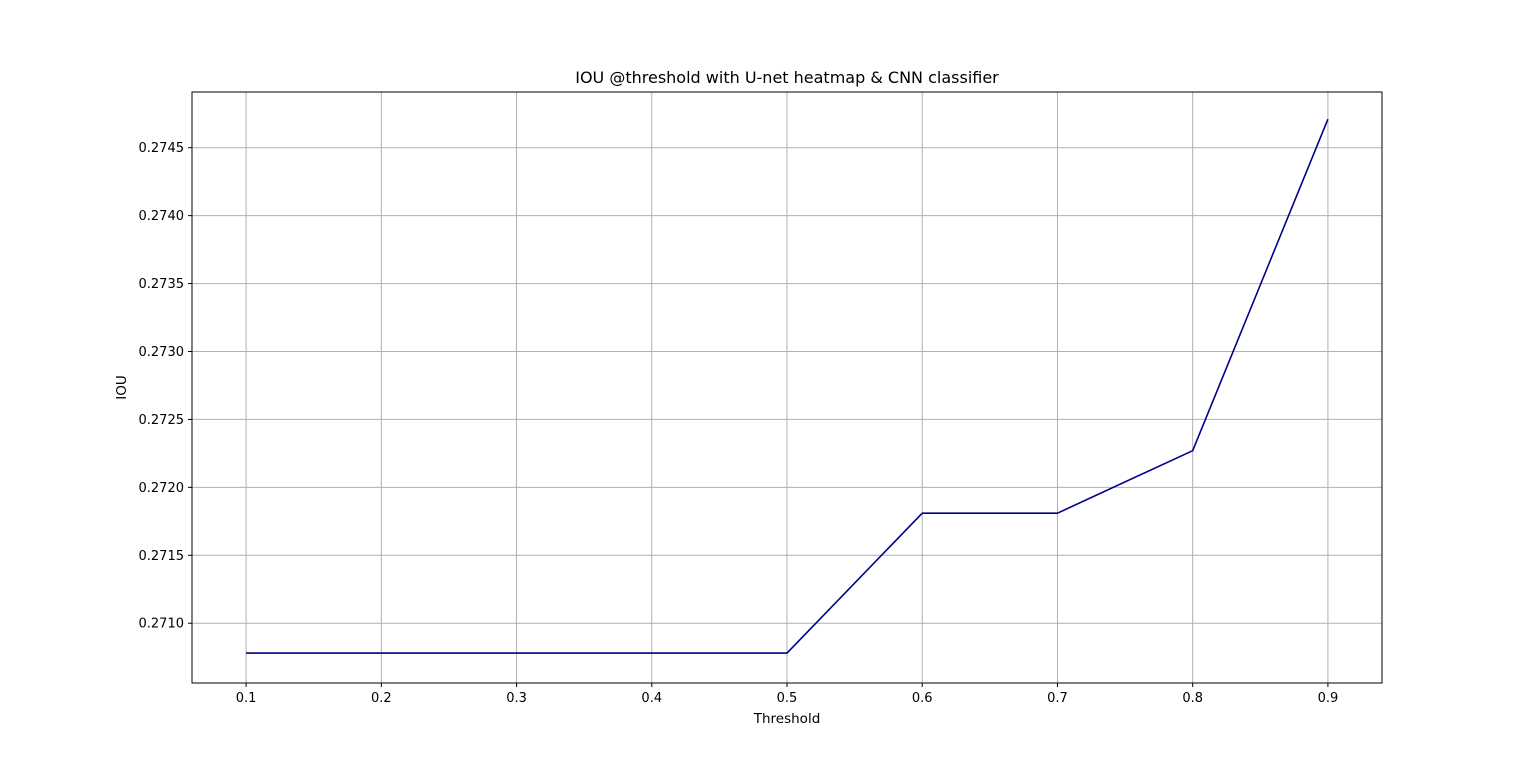  Describe the element at coordinates (162, 420) in the screenshot. I see `y-tick-label: 0.2725` at that location.